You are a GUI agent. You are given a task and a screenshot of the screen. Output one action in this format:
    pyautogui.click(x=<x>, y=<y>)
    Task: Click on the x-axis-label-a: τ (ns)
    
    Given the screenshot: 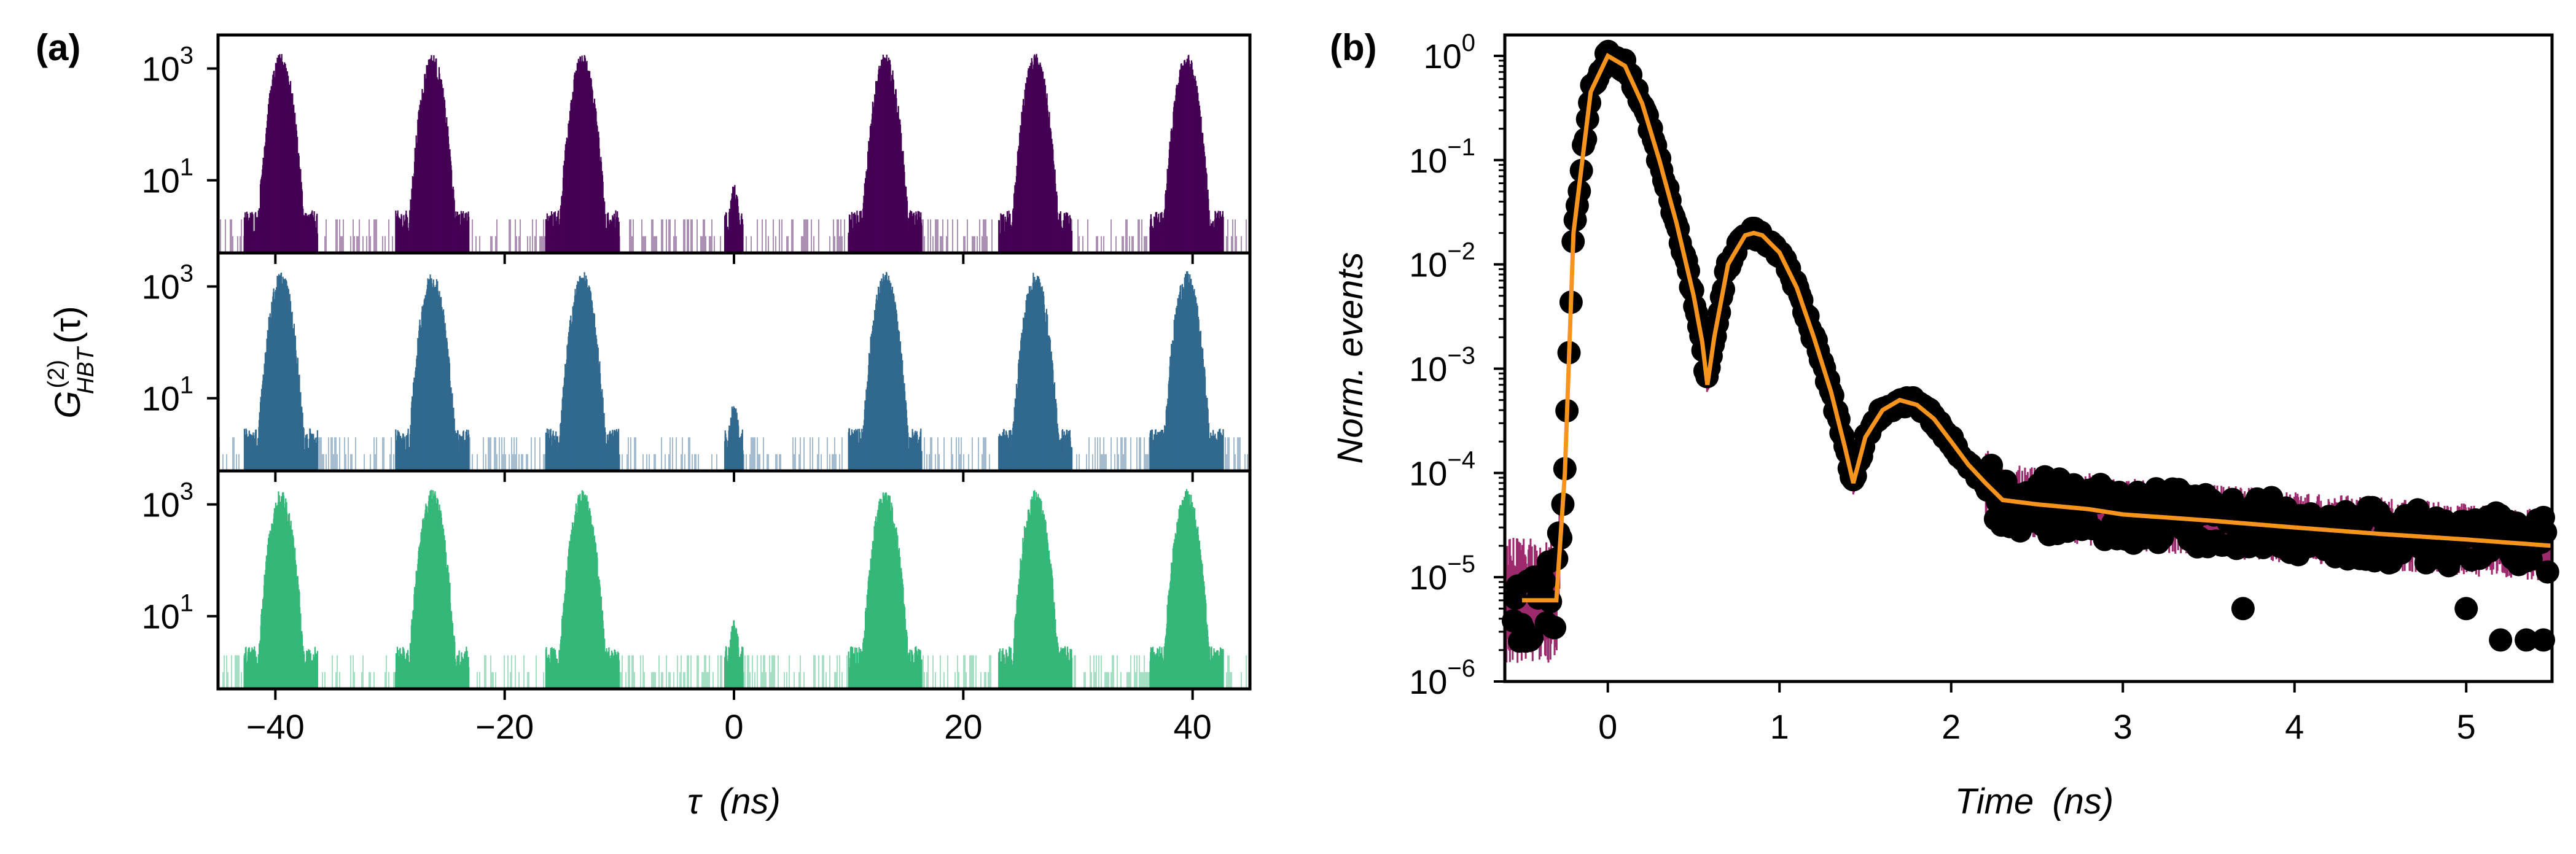 What is the action you would take?
    pyautogui.click(x=734, y=801)
    